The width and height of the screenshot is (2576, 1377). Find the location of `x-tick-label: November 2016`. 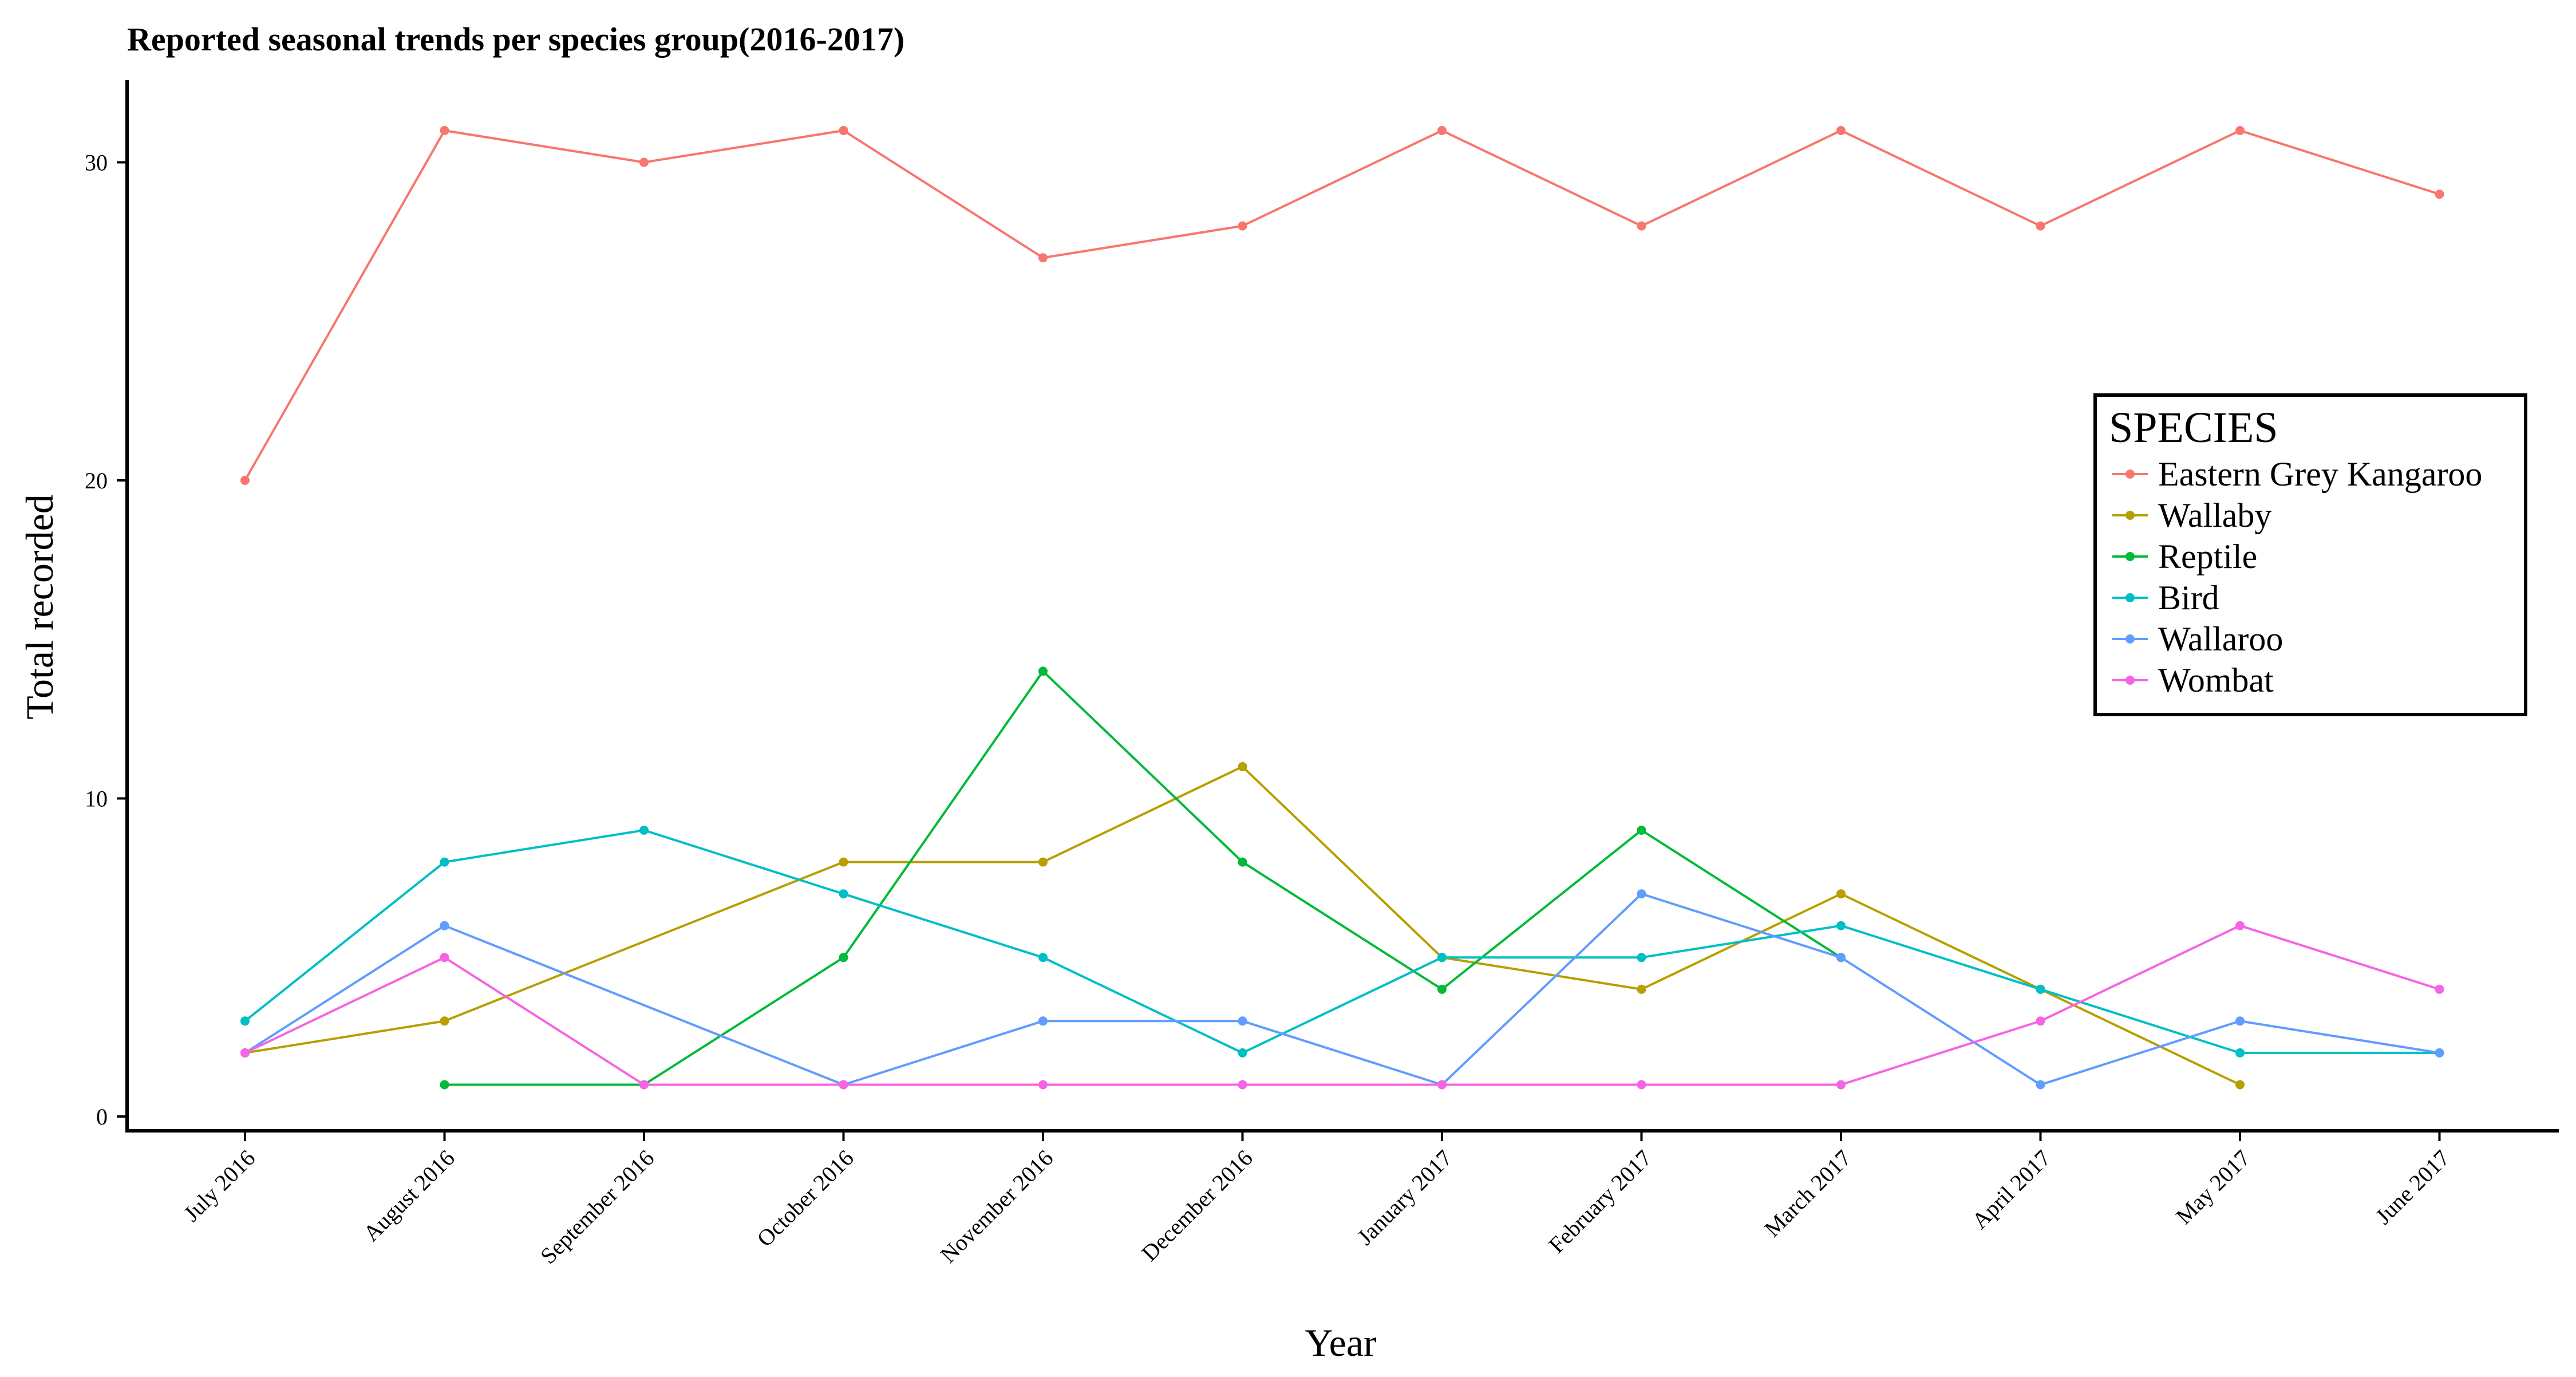

x-tick-label: November 2016 is located at coordinates (996, 1206).